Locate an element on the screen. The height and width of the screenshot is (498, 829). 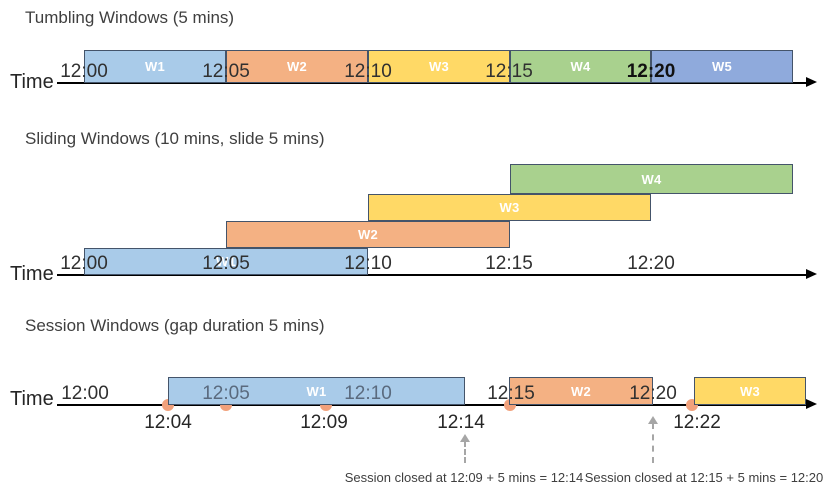
window-tumbling-w3: W3 is located at coordinates (439, 66).